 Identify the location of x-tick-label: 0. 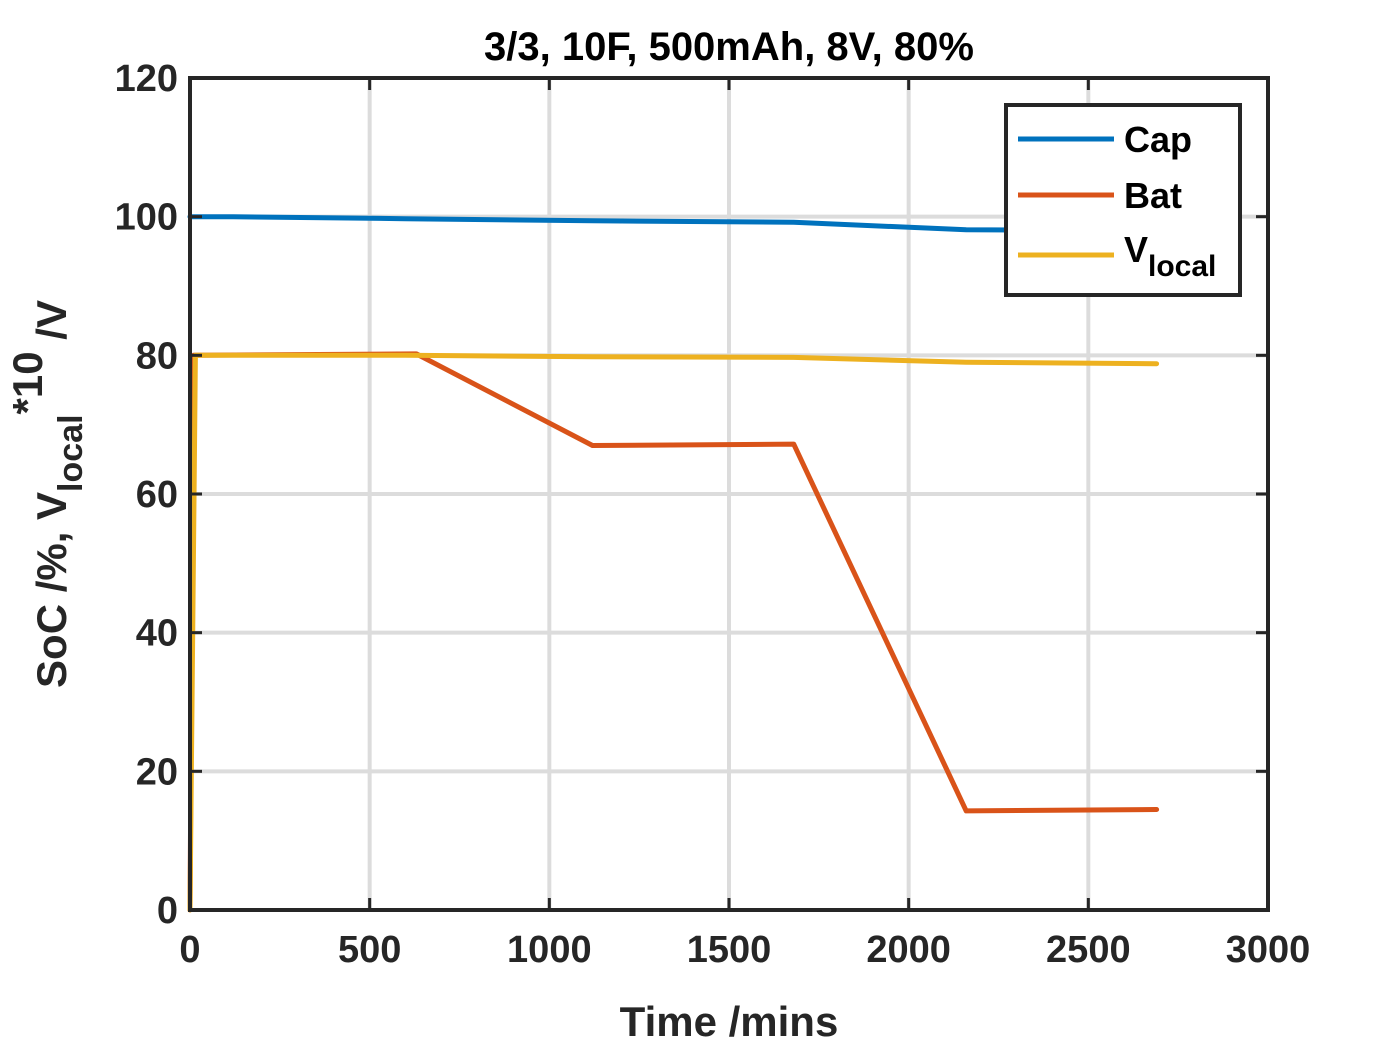
(189, 950).